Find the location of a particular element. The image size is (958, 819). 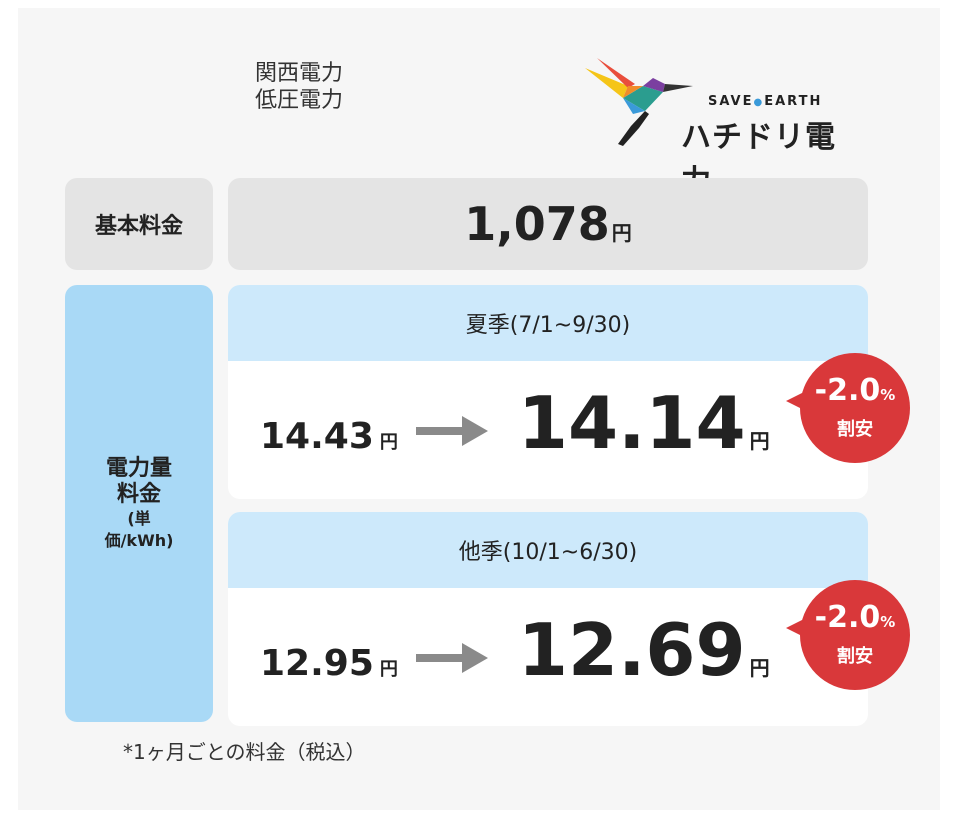

logo-bird is located at coordinates (639, 102).